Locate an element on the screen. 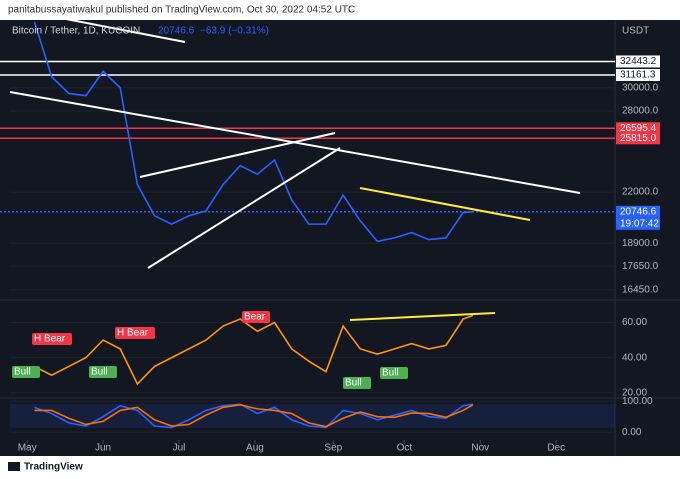  level-label: 20746.6 is located at coordinates (638, 211).